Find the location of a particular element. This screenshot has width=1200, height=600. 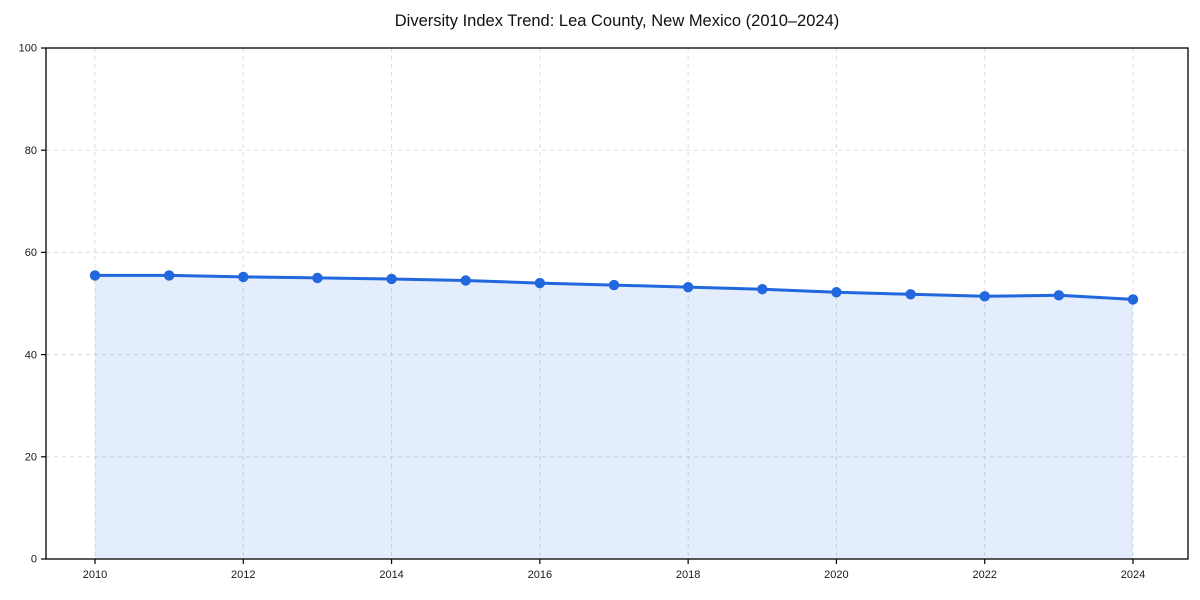

y-tick-label: 80 is located at coordinates (31, 151).